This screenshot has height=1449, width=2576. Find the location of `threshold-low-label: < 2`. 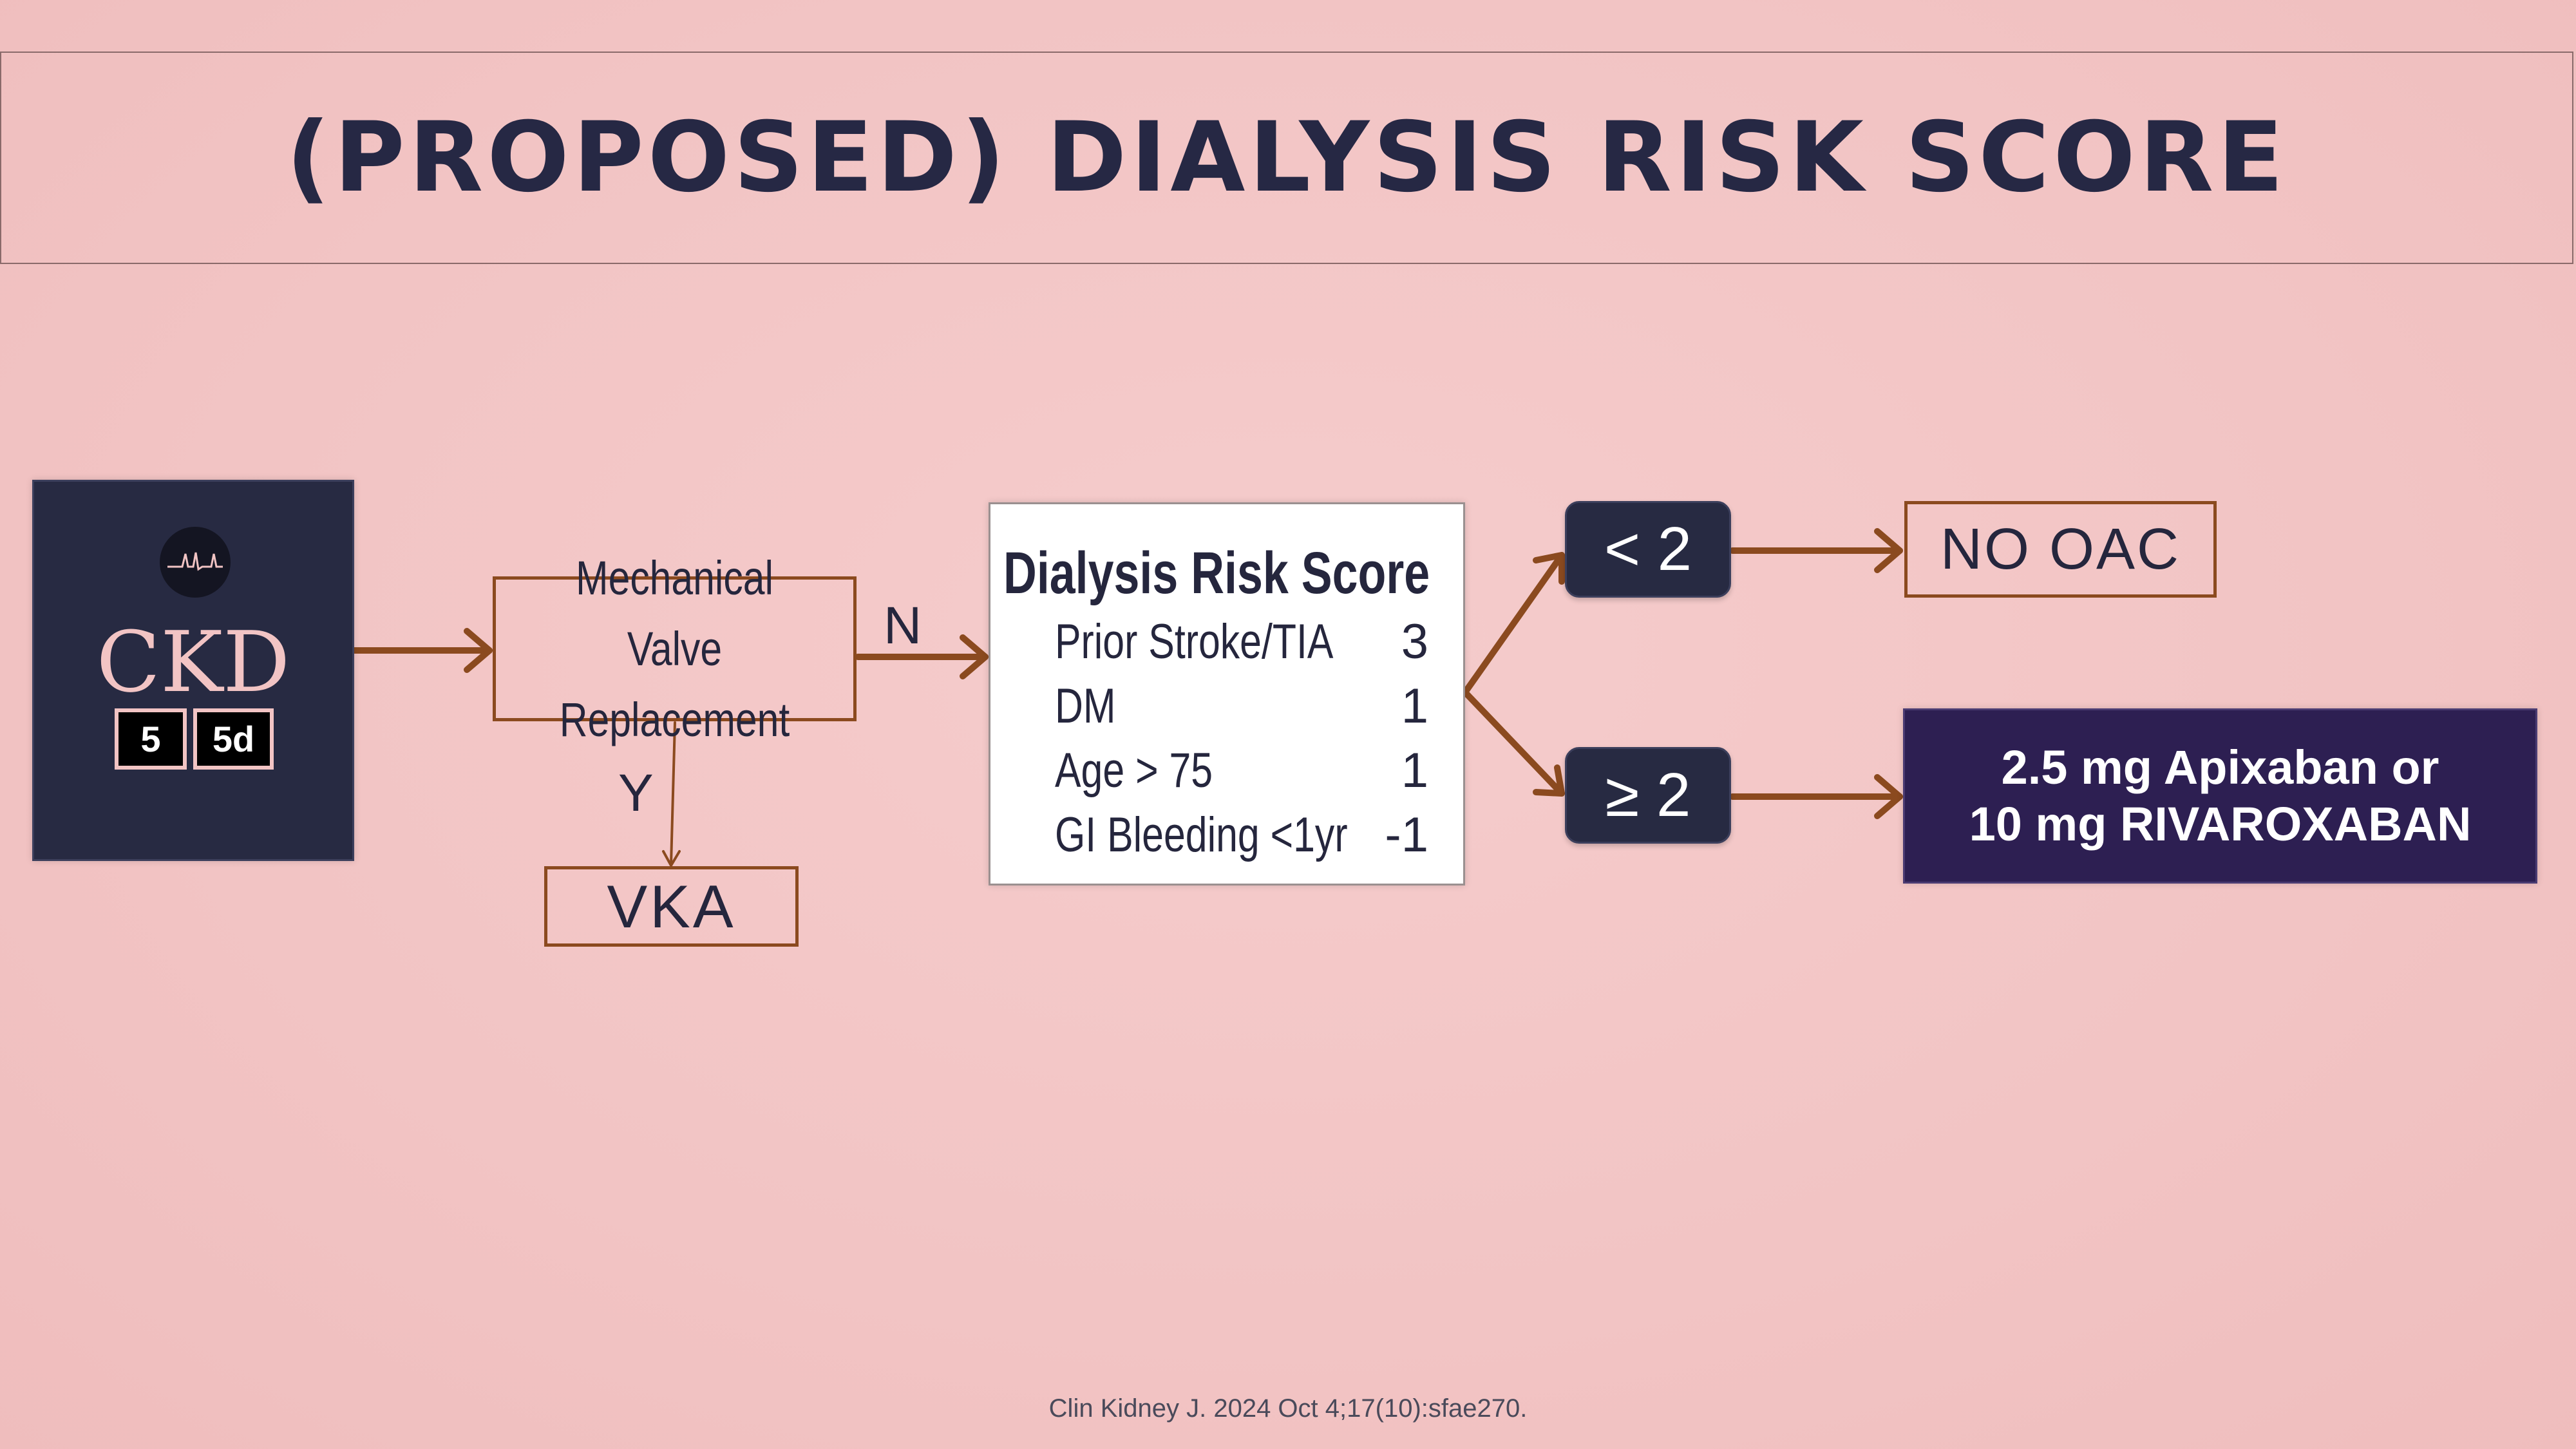

threshold-low-label: < 2 is located at coordinates (1648, 549).